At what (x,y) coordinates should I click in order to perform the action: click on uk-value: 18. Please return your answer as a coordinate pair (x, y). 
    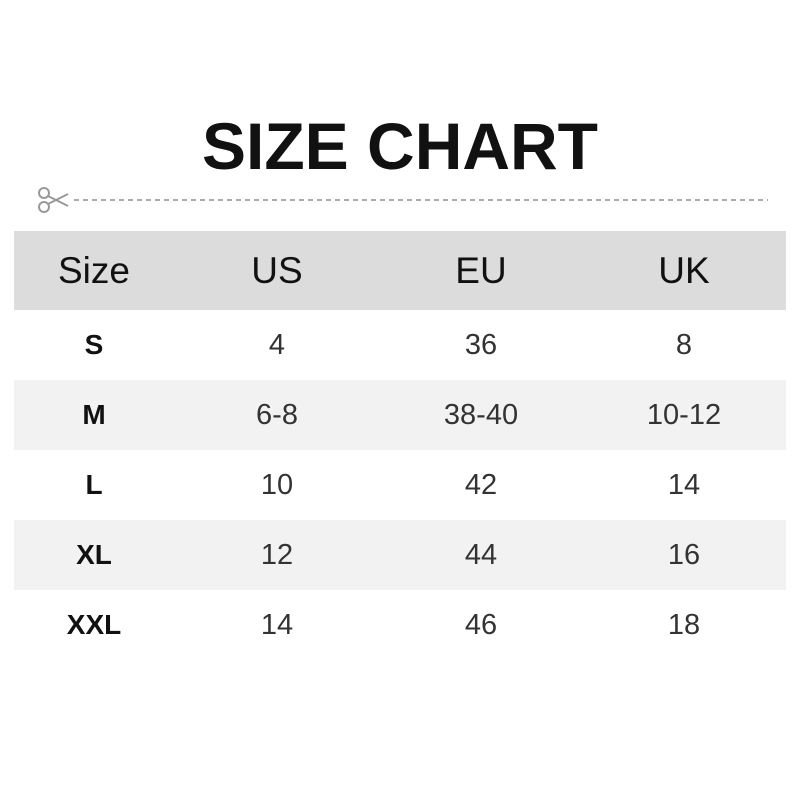
    Looking at the image, I should click on (684, 624).